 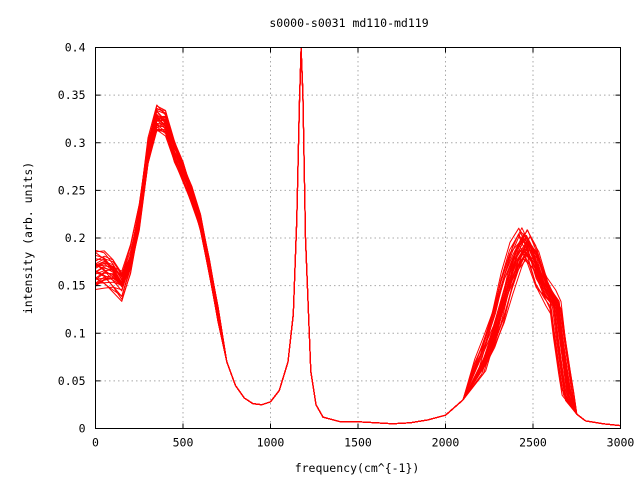 What do you see at coordinates (95, 443) in the screenshot?
I see `x-tick-label: 0` at bounding box center [95, 443].